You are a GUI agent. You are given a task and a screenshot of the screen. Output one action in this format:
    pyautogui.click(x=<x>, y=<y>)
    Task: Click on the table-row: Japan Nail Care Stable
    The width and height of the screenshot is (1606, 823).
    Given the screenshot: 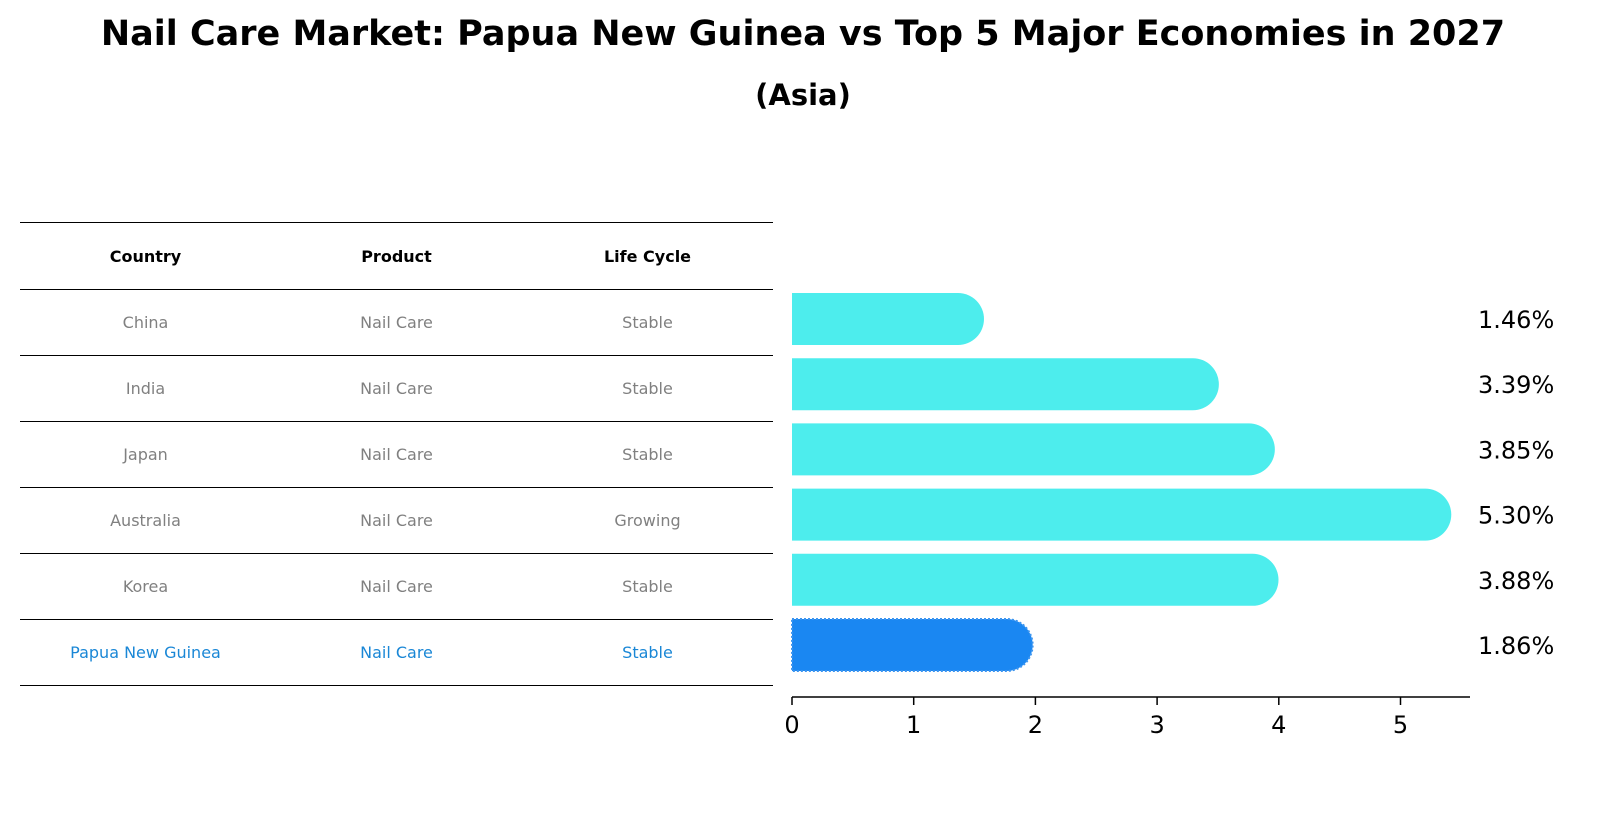 What is the action you would take?
    pyautogui.click(x=396, y=455)
    